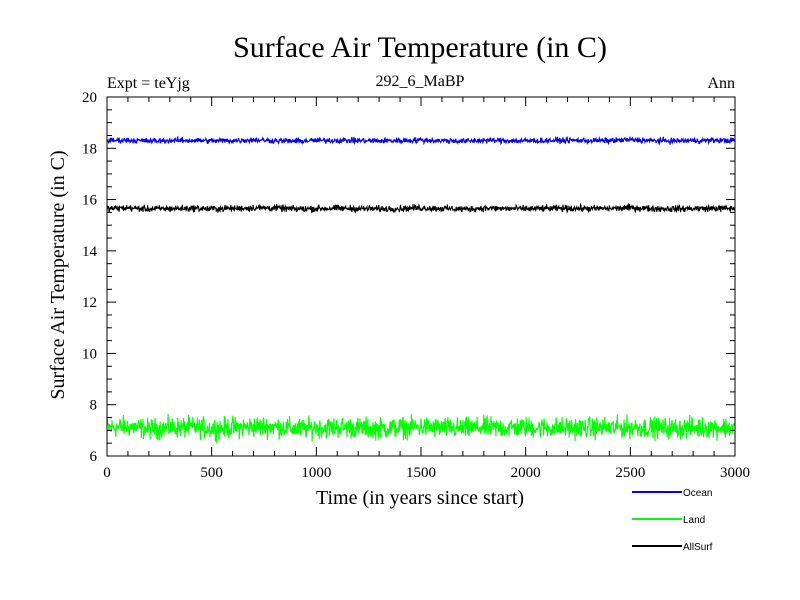  What do you see at coordinates (421, 428) in the screenshot?
I see `series-line-land` at bounding box center [421, 428].